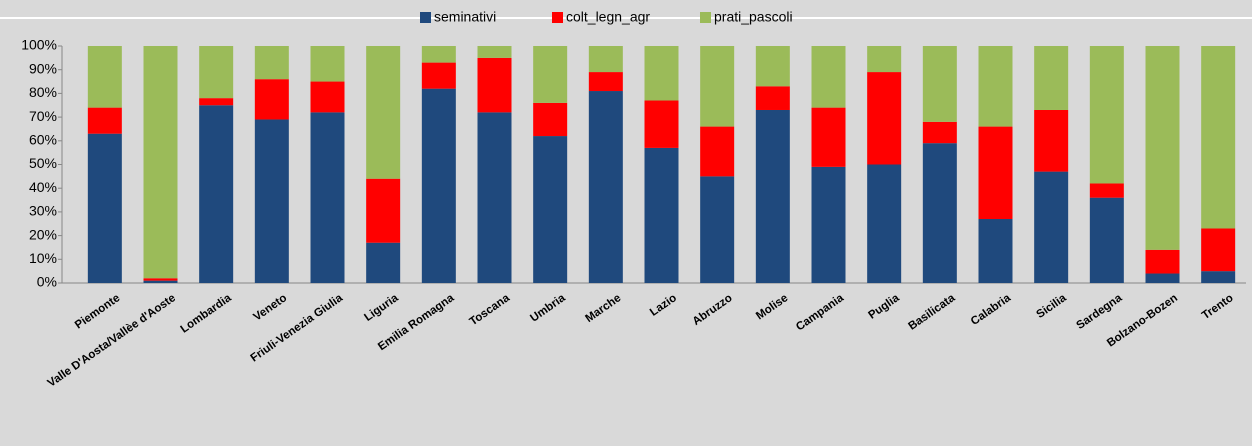 Image resolution: width=1252 pixels, height=446 pixels. I want to click on y-tick-label: 100%, so click(39, 45).